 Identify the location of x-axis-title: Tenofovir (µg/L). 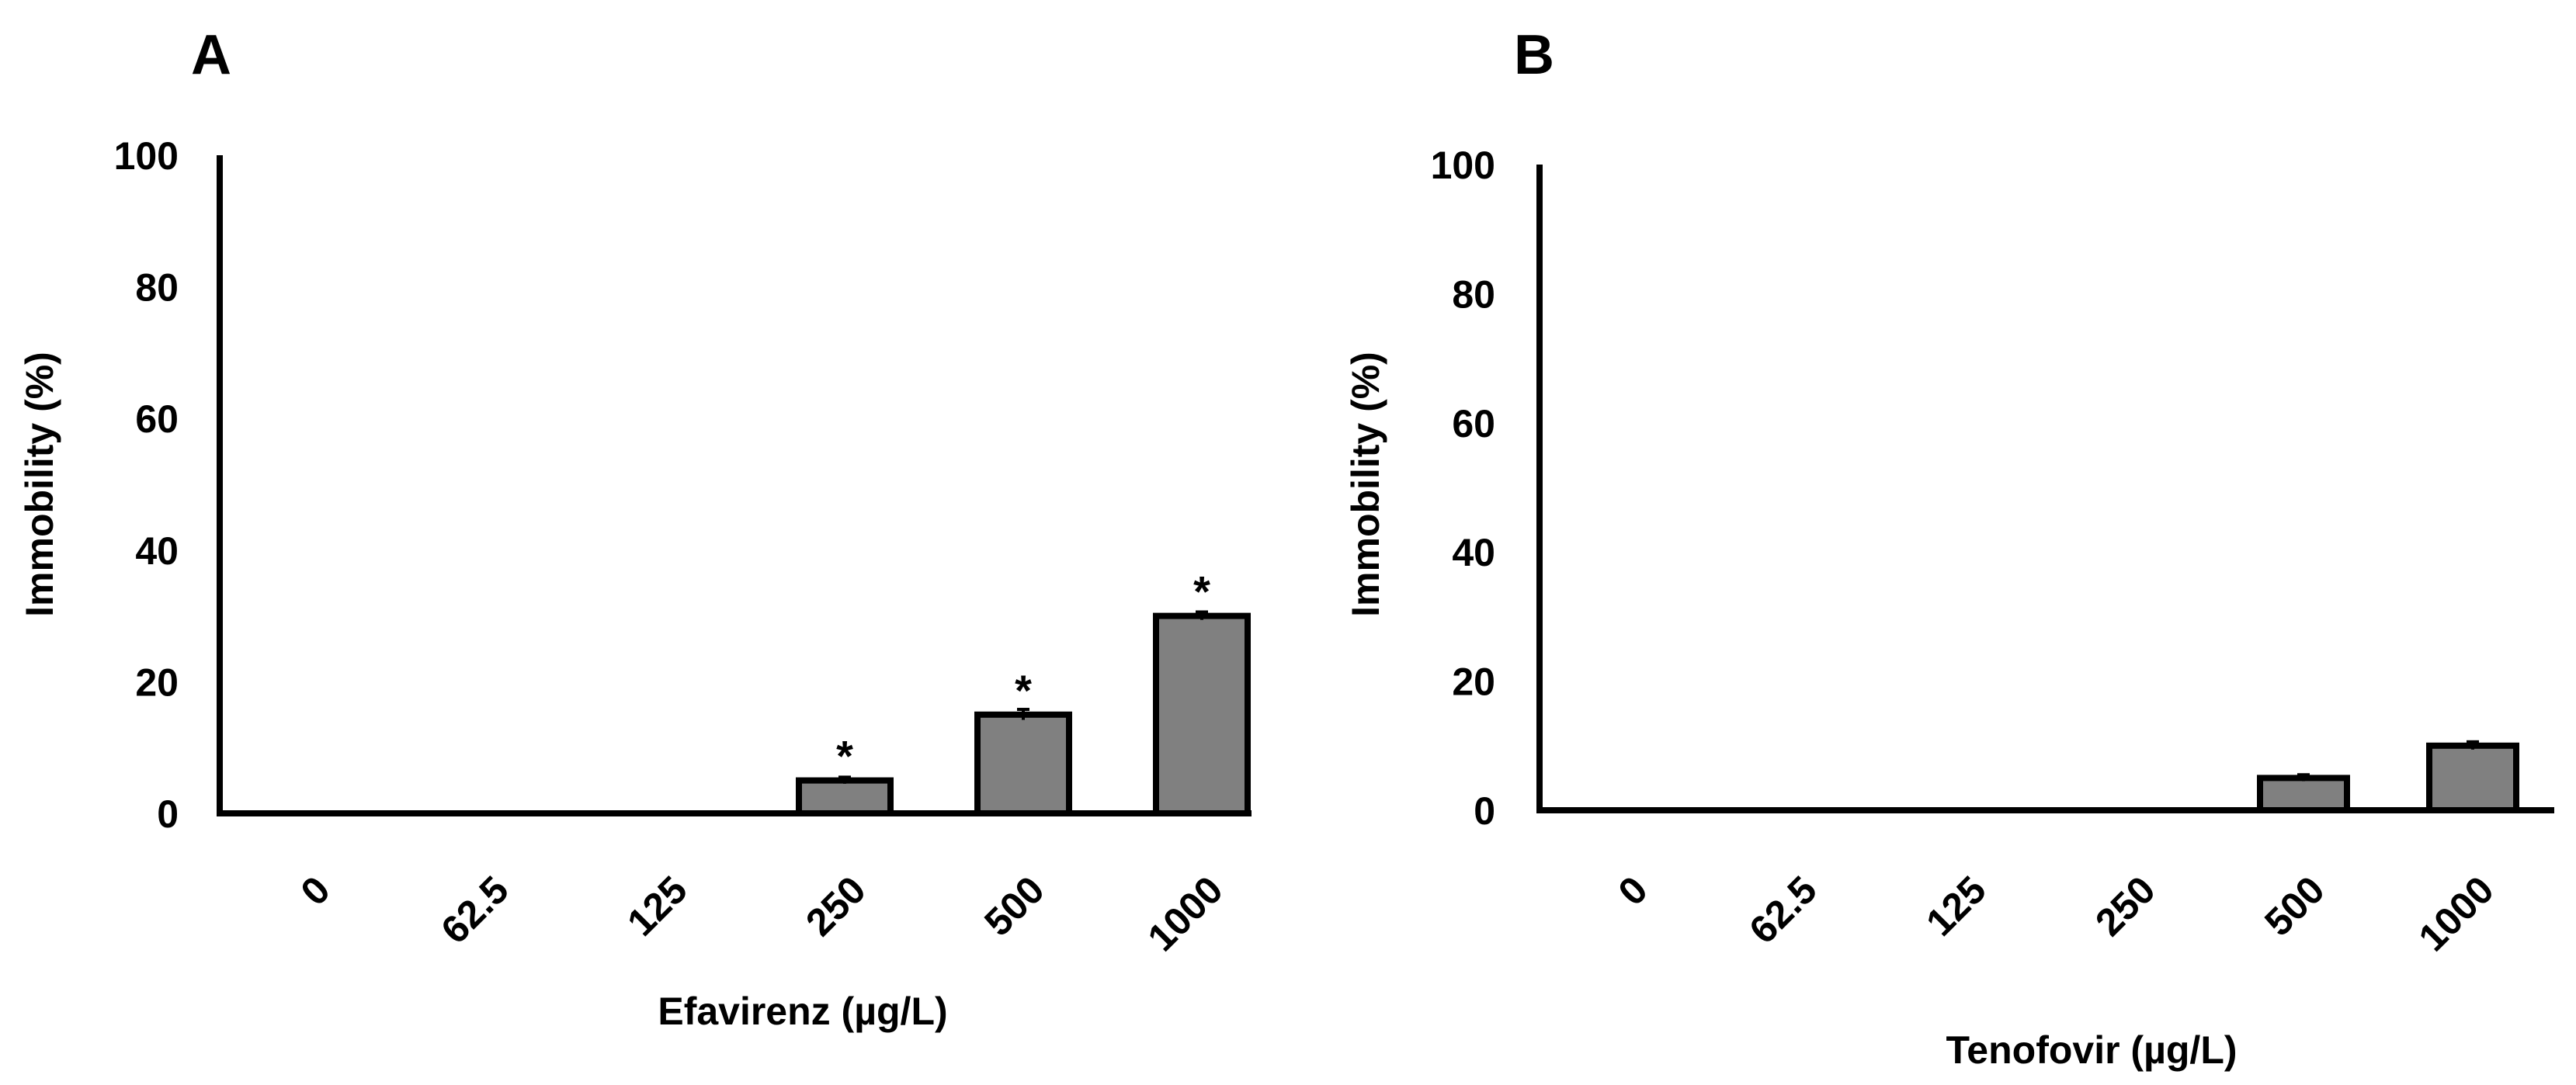
(2091, 1050).